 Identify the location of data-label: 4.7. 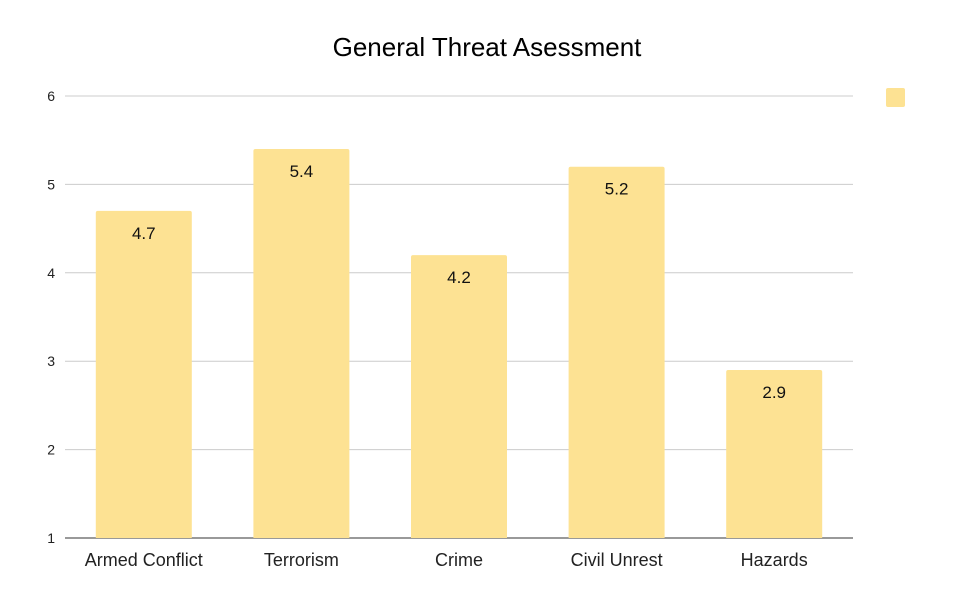
(144, 233).